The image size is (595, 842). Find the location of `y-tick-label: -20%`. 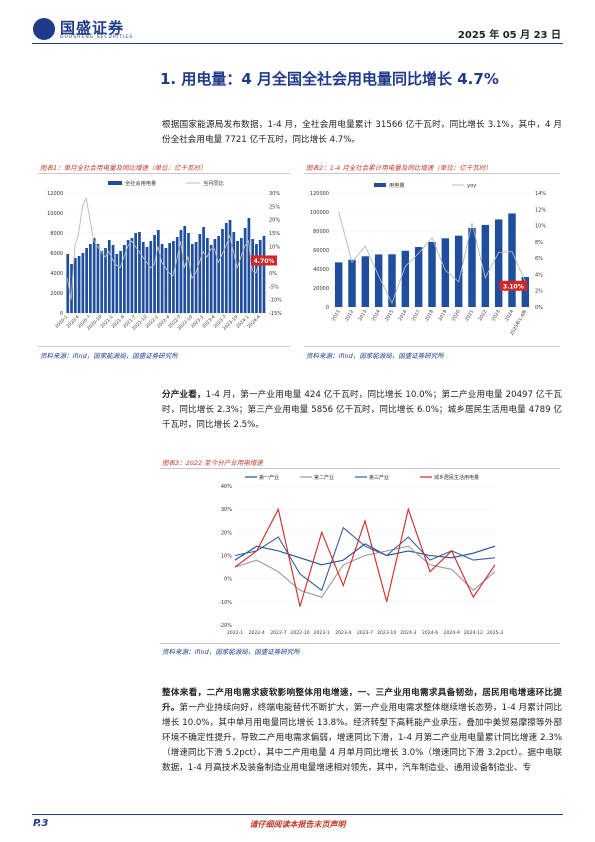

y-tick-label: -20% is located at coordinates (225, 626).